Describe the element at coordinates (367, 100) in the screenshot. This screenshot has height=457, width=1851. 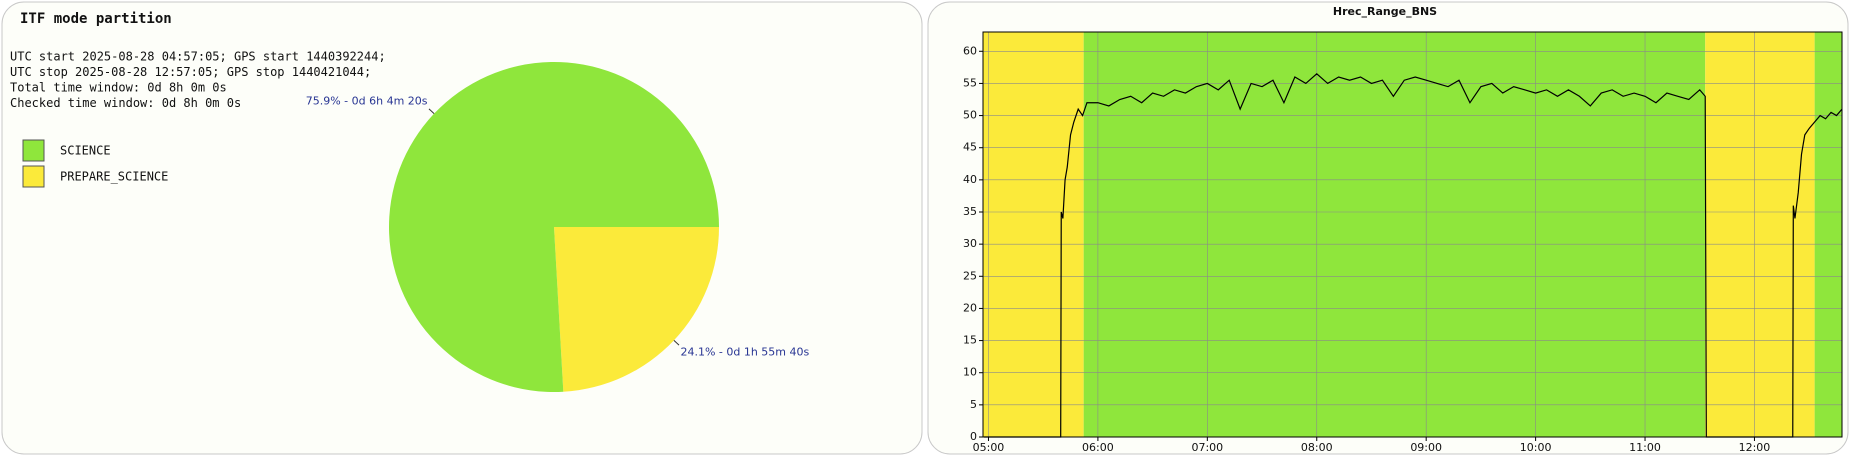
I see `slice-label: 75.9% - 0d 6h 4m 20s` at that location.